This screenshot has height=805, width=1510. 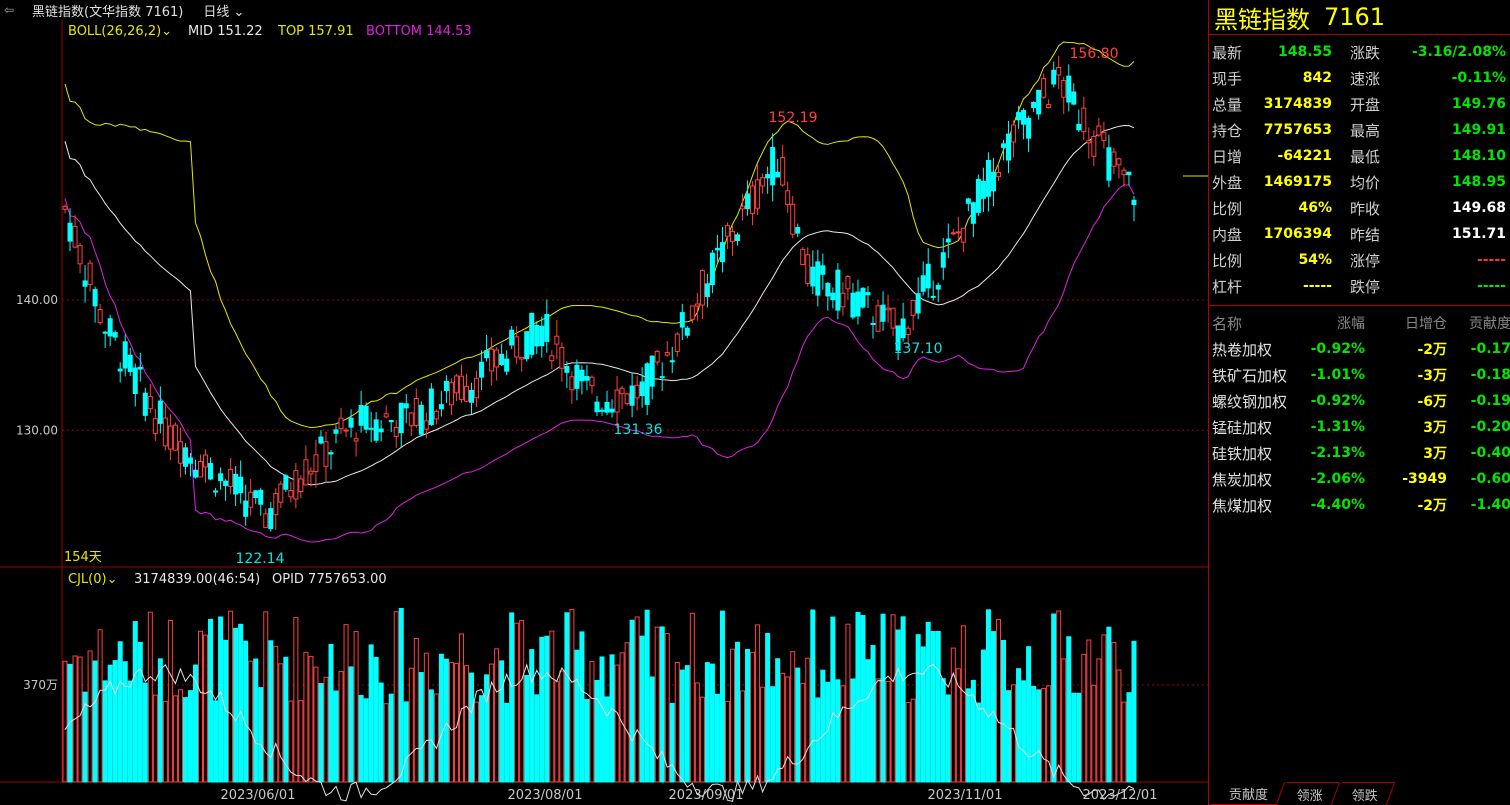 What do you see at coordinates (1227, 323) in the screenshot?
I see `column-header: 名称` at bounding box center [1227, 323].